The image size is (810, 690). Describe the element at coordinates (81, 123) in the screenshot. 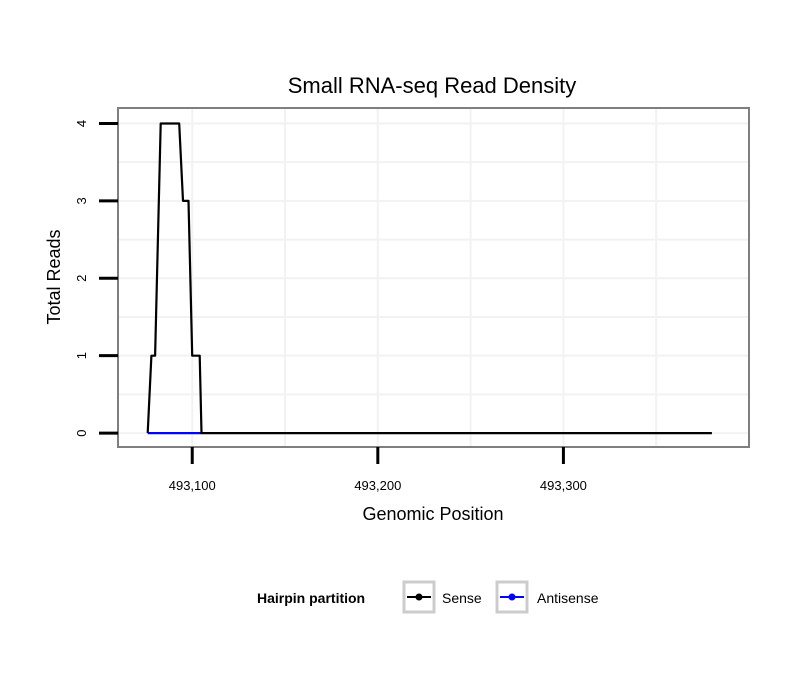

I see `y-tick-label: 4` at that location.